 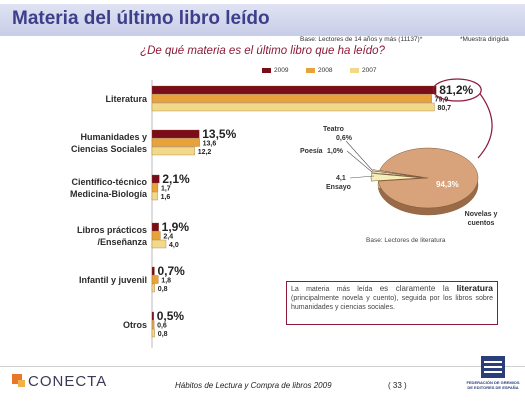 What do you see at coordinates (168, 237) in the screenshot?
I see `bar-value-label: 2,4` at bounding box center [168, 237].